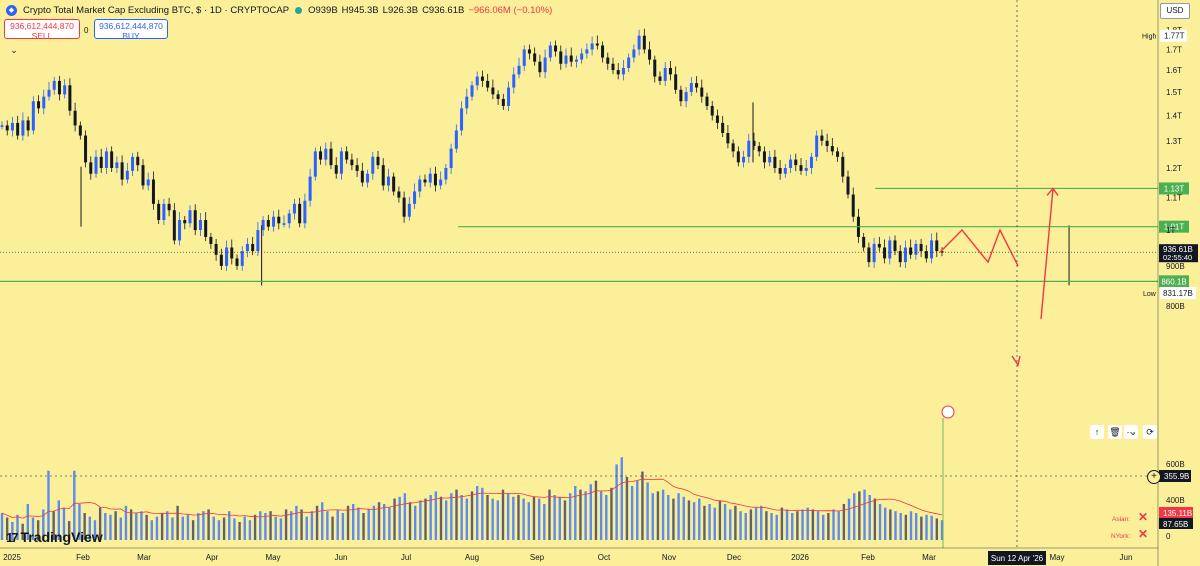 The height and width of the screenshot is (566, 1200). I want to click on us-flag-icon, so click(948, 412).